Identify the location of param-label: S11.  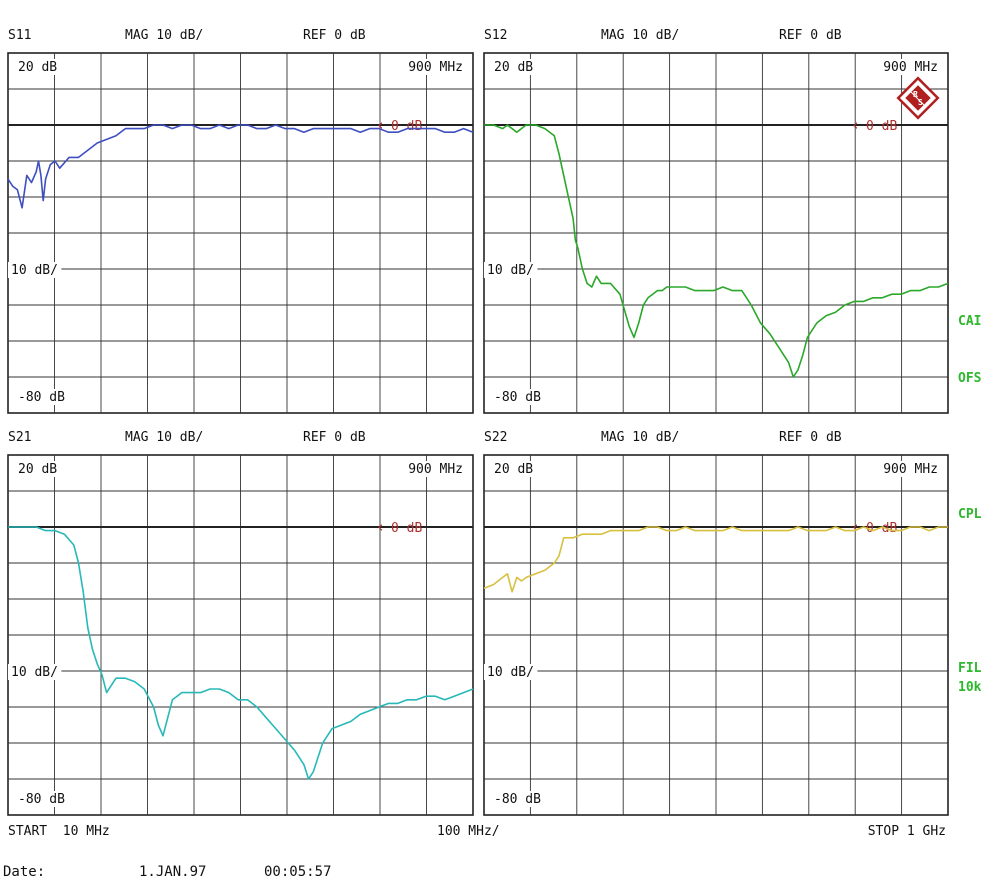
(19, 35).